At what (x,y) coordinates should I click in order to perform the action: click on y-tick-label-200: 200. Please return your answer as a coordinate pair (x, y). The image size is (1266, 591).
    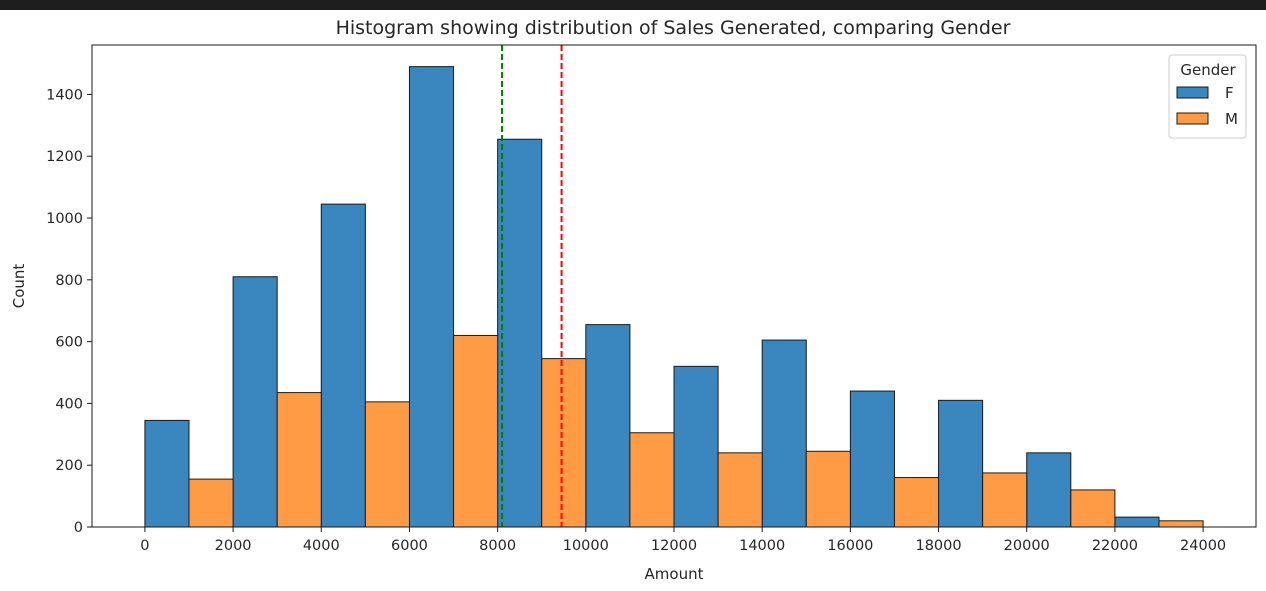
    Looking at the image, I should click on (69, 466).